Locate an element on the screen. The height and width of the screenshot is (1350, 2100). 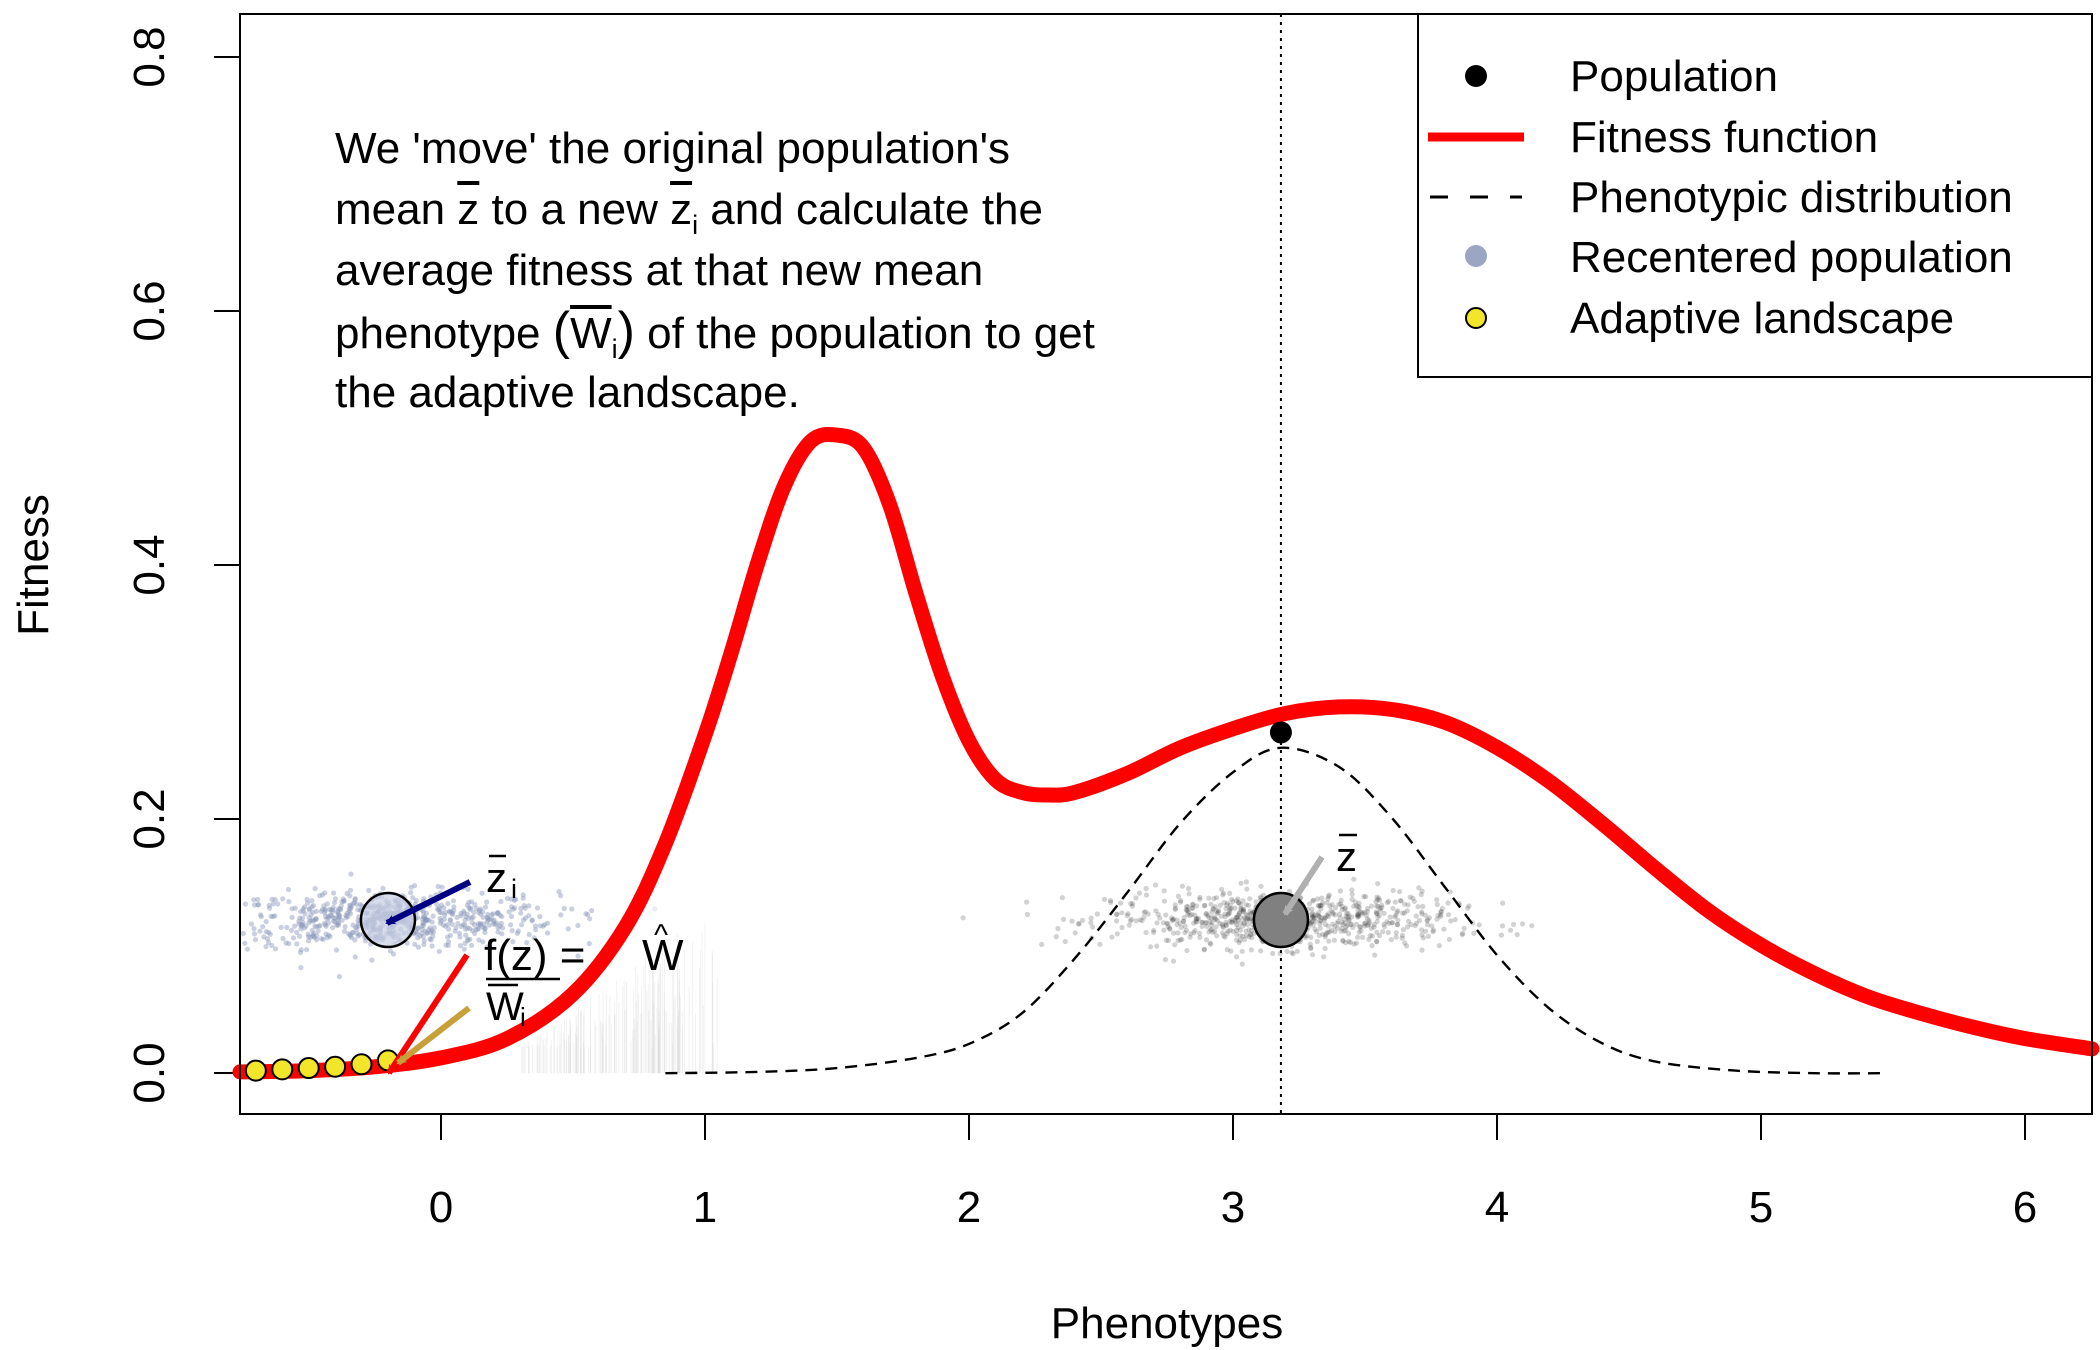
annotation-text: We 'move' the original population's is located at coordinates (672, 148).